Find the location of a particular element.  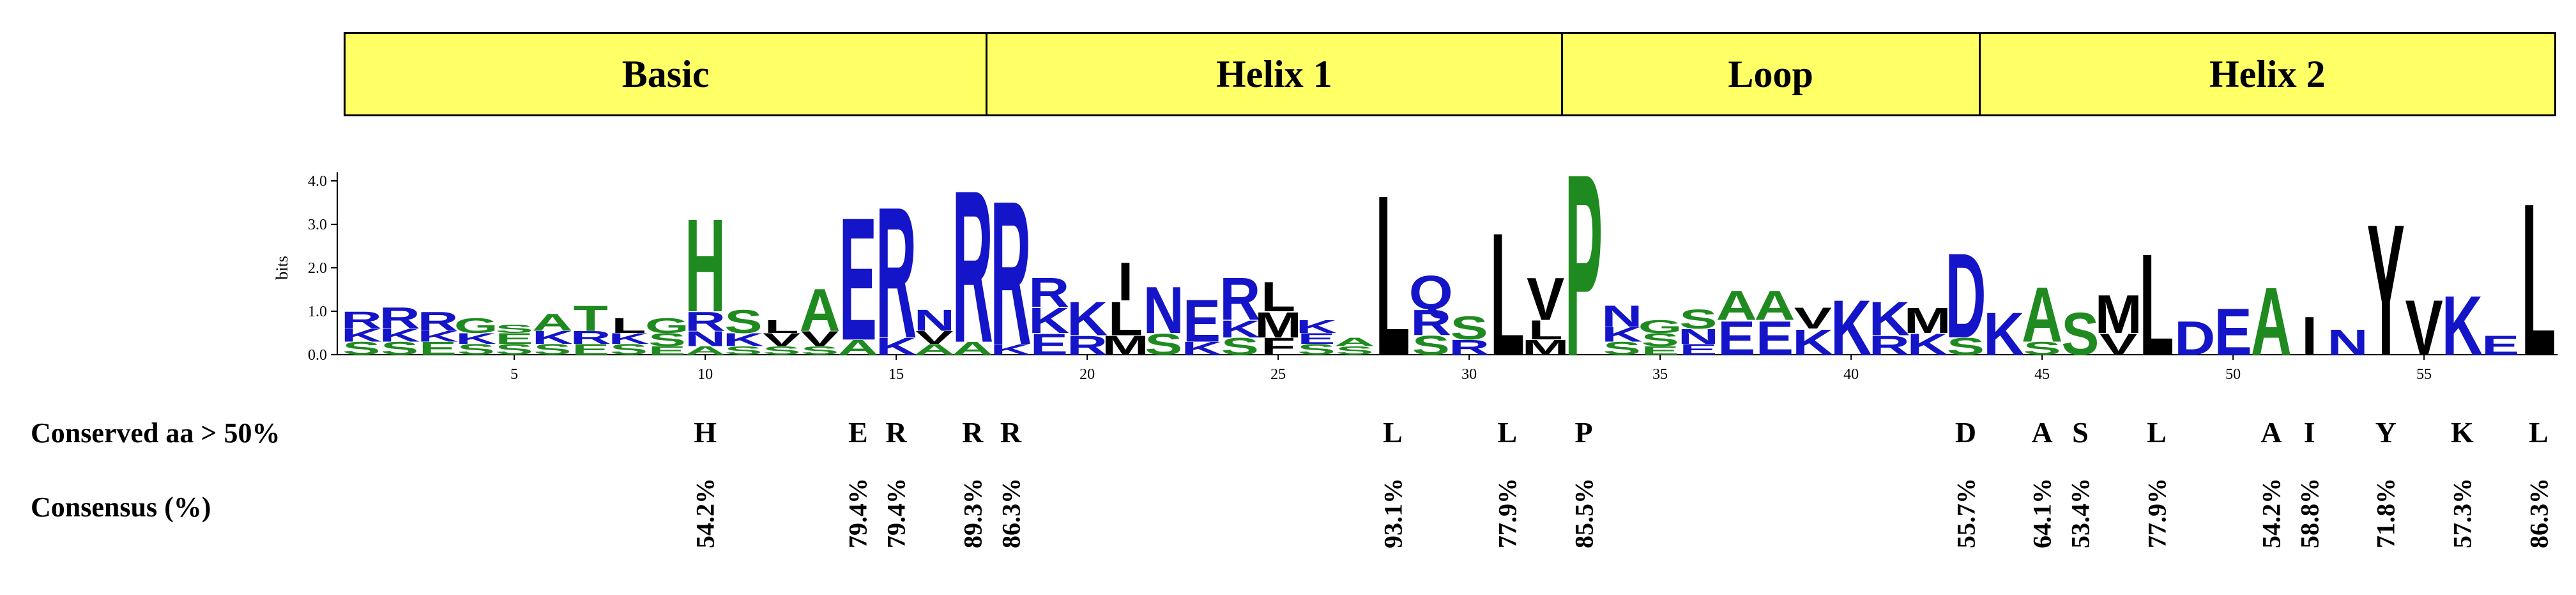

x-tick-label: 50 is located at coordinates (2233, 374).